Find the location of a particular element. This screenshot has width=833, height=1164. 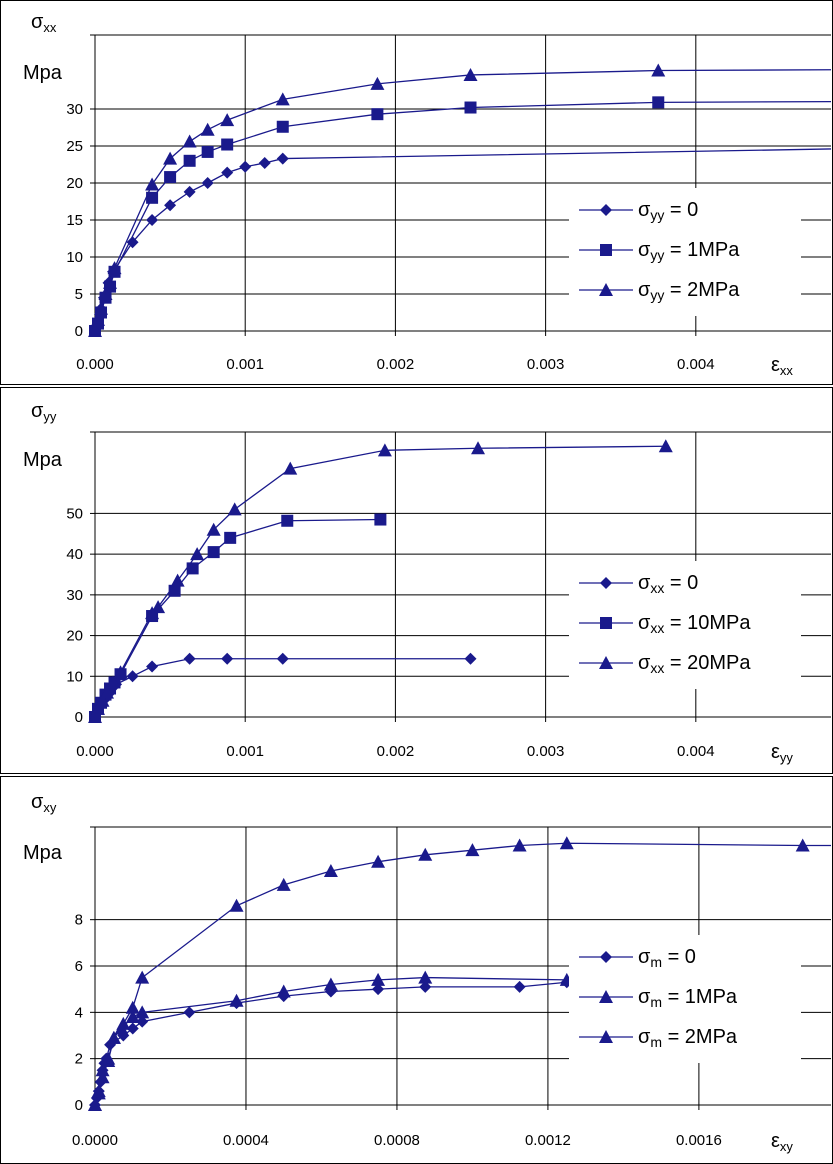

y-tick-label: 25 is located at coordinates (74, 146).